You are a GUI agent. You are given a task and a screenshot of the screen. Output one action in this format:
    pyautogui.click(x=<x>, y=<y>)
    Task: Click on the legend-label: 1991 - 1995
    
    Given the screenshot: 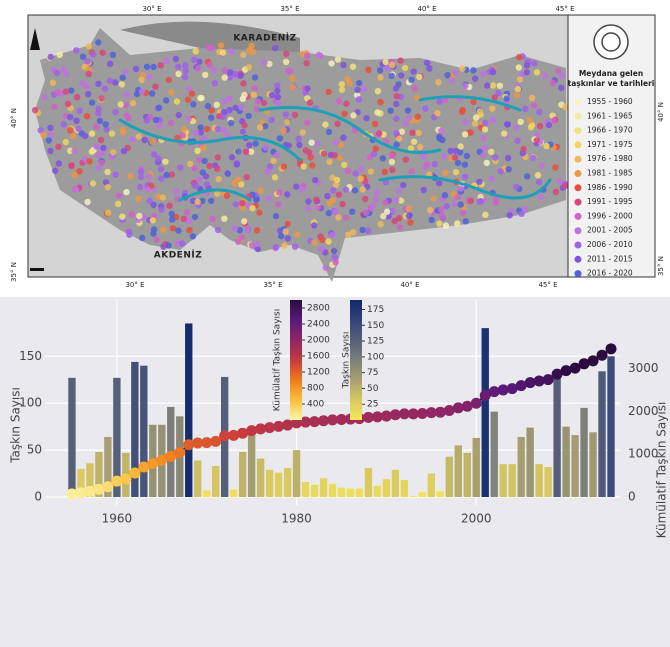 What is the action you would take?
    pyautogui.click(x=610, y=201)
    